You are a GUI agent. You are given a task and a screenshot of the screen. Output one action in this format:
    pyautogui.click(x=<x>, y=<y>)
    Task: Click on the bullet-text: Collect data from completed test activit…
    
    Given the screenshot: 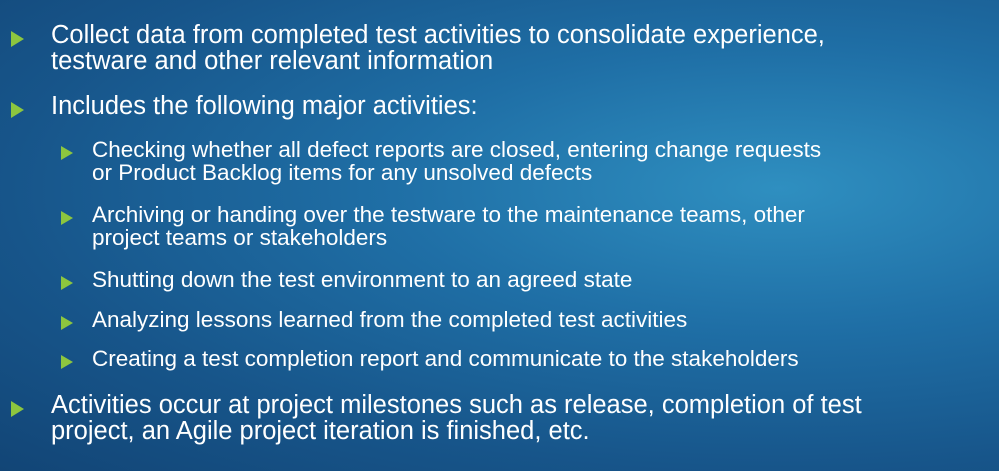 What is the action you would take?
    pyautogui.click(x=438, y=48)
    